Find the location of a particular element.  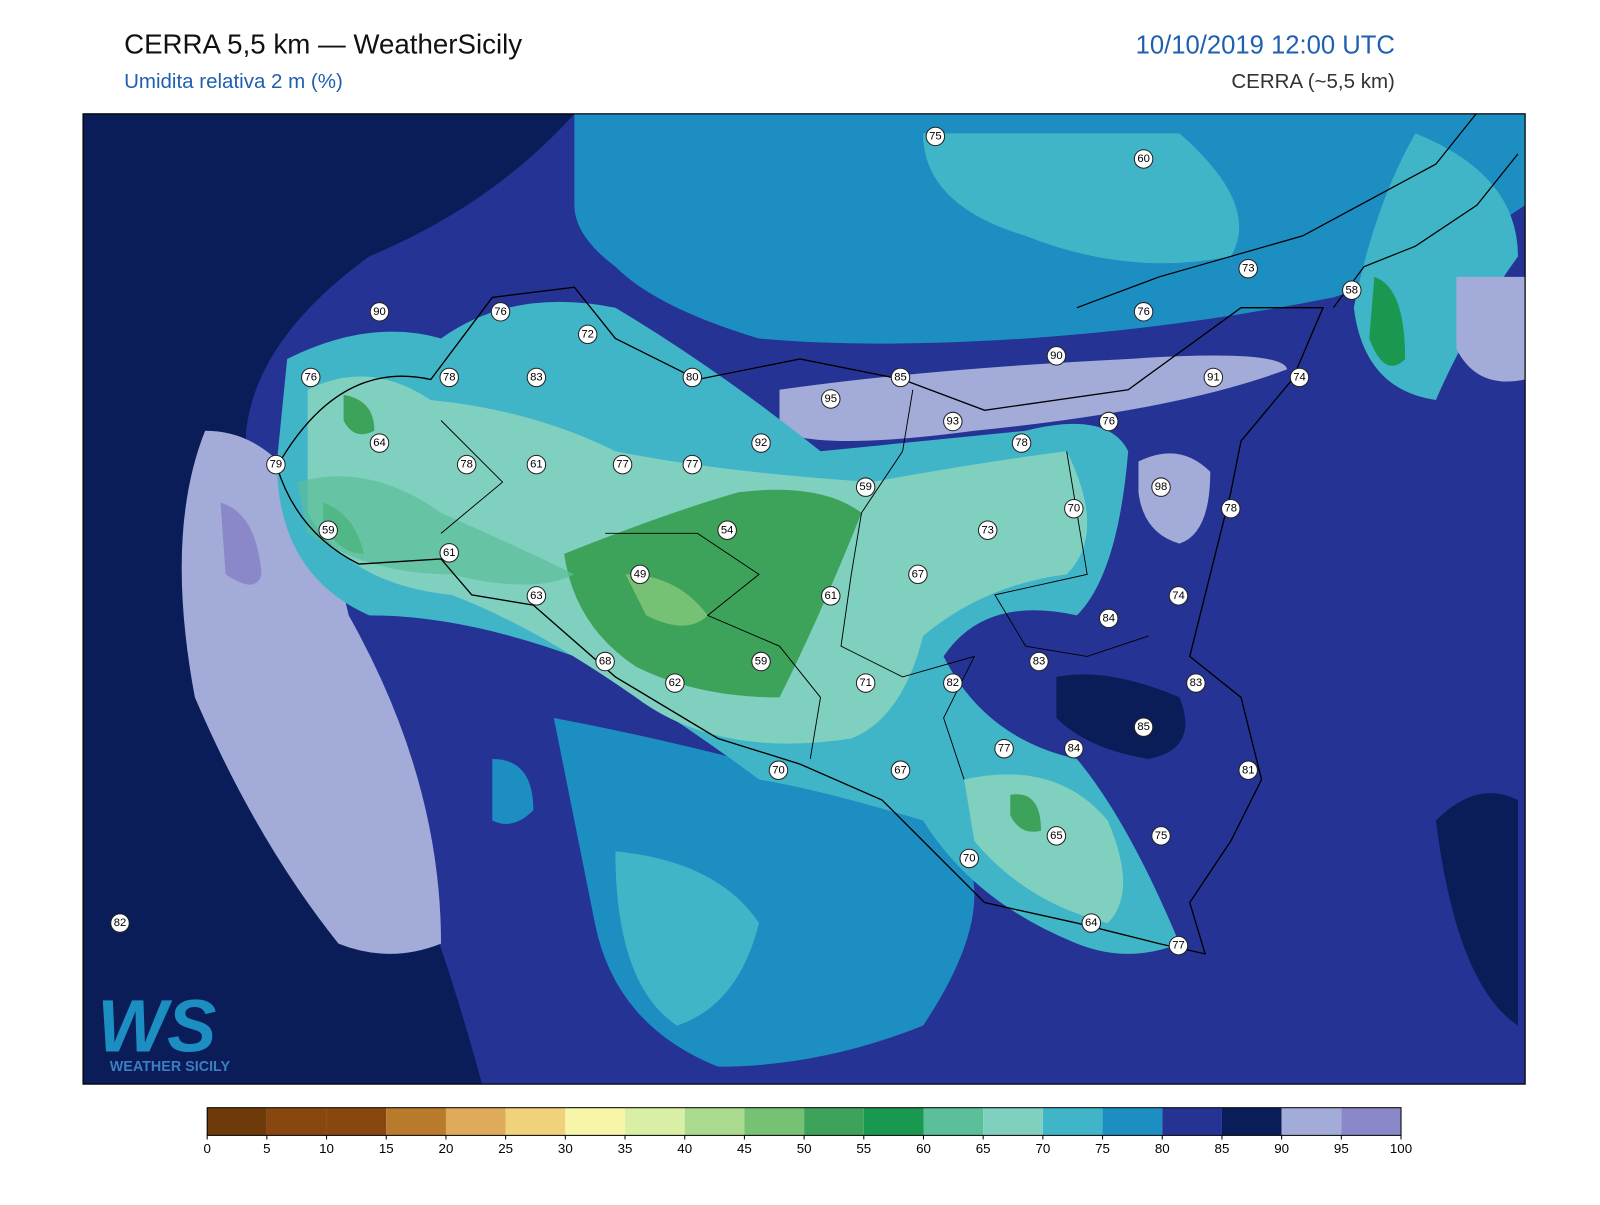

station-value: 58 is located at coordinates (1352, 290).